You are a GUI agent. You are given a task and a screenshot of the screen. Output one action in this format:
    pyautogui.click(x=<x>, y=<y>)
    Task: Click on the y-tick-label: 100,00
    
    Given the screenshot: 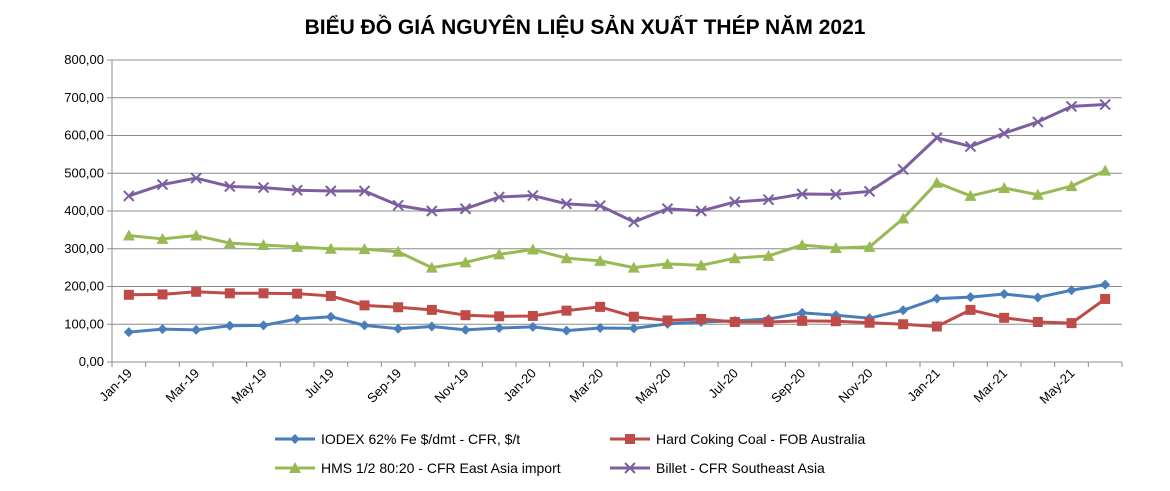 What is the action you would take?
    pyautogui.click(x=84, y=323)
    